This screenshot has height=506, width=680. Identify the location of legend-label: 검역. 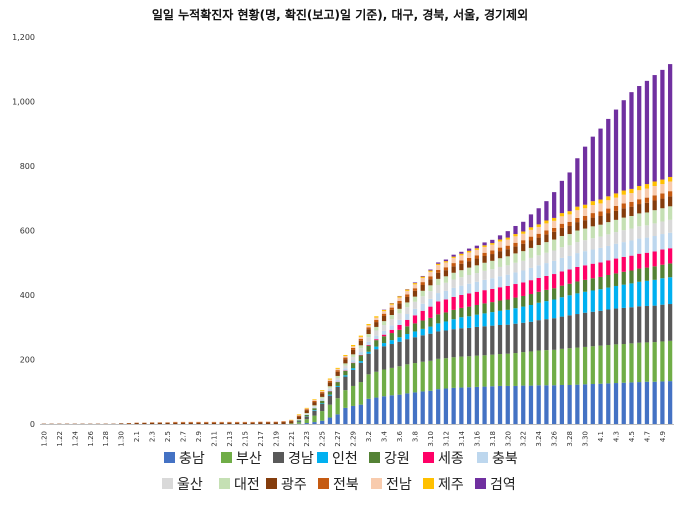
(503, 485).